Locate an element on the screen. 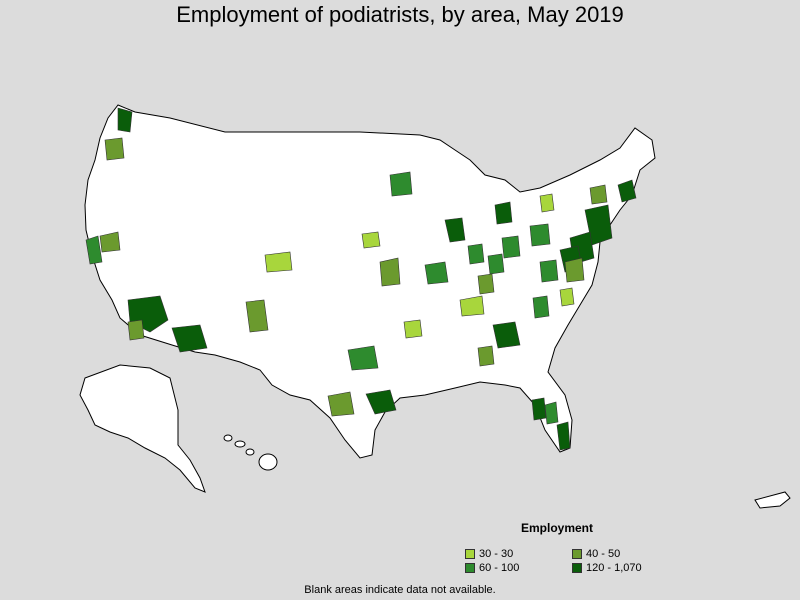 Image resolution: width=800 pixels, height=600 pixels. area-san-francisco is located at coordinates (94, 250).